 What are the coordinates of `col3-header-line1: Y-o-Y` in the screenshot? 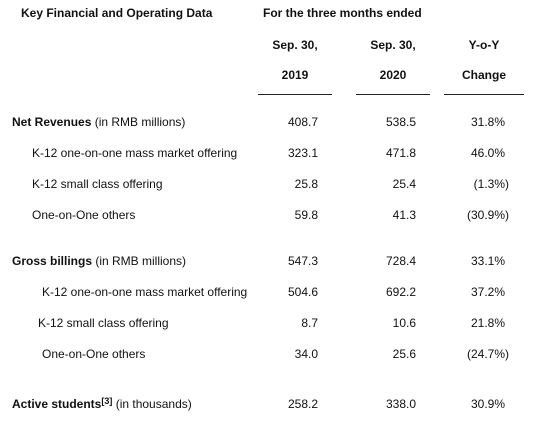 It's located at (484, 45).